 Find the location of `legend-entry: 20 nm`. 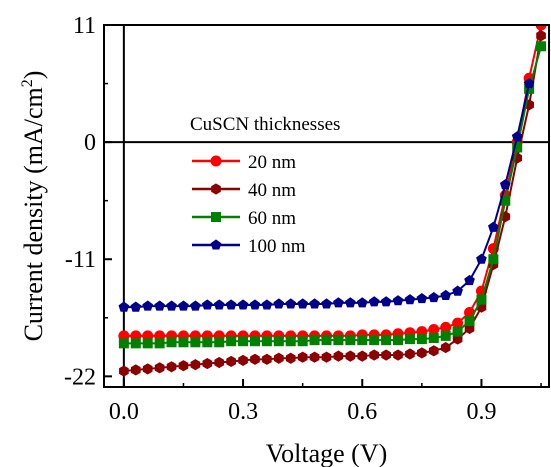

legend-entry: 20 nm is located at coordinates (244, 162).